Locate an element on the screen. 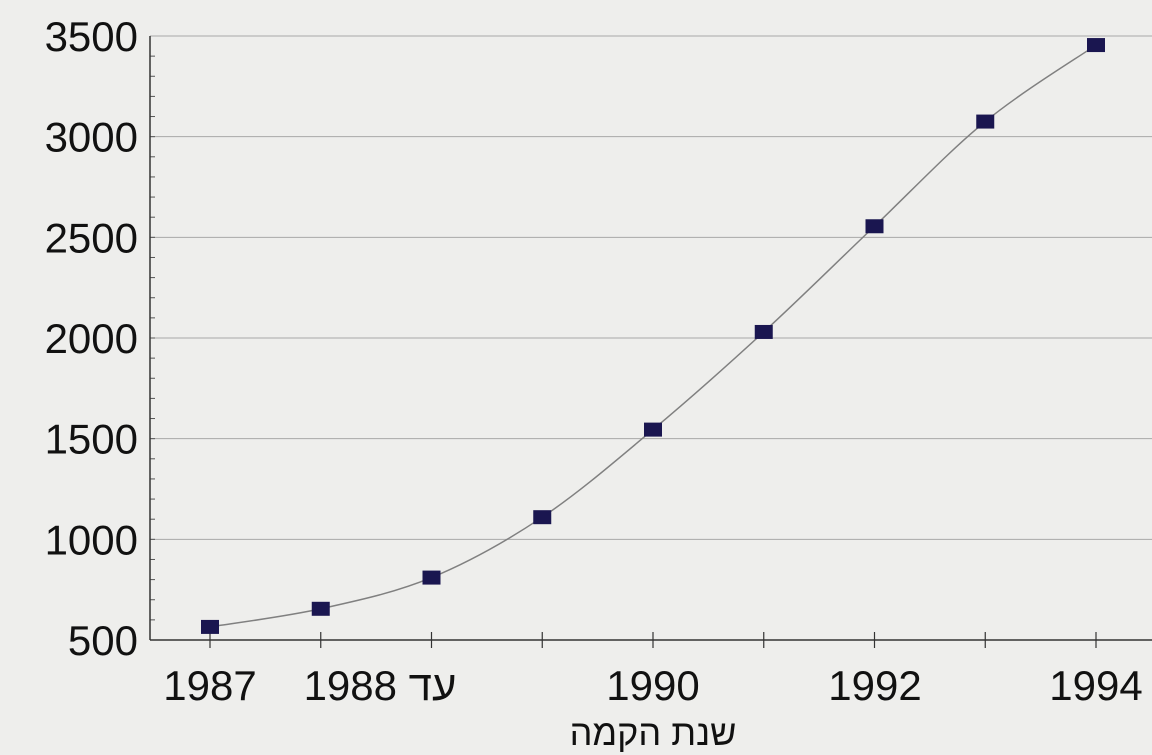 Image resolution: width=1152 pixels, height=755 pixels. x-tick-label: 1994 is located at coordinates (1095, 685).